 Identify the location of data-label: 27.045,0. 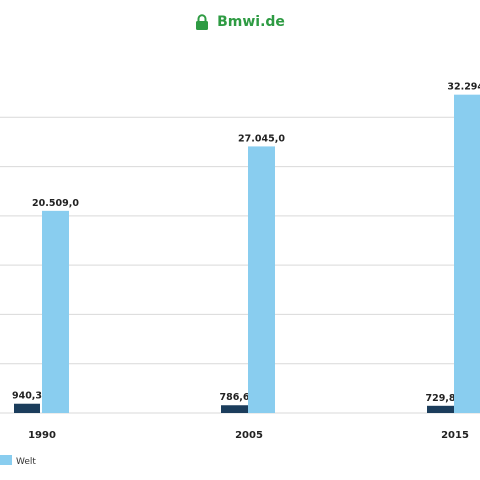
(261, 138).